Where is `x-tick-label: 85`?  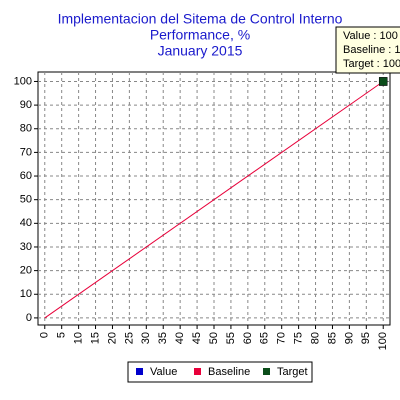 x-tick-label: 85 is located at coordinates (332, 338).